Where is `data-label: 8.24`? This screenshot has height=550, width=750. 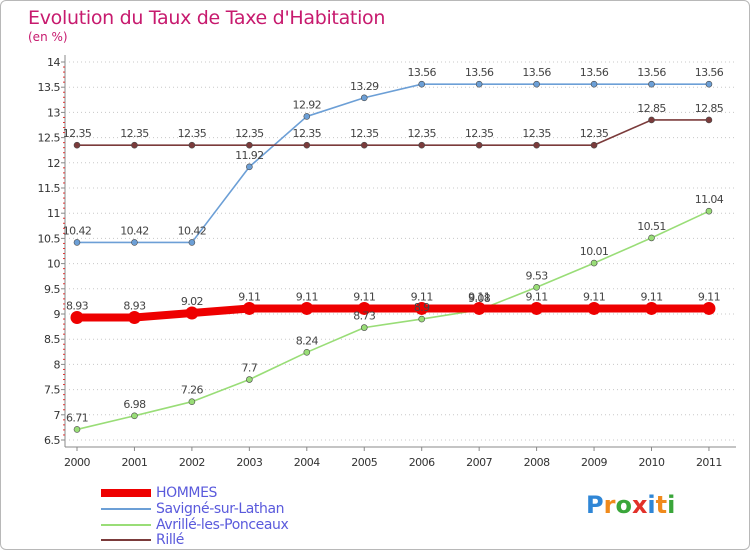
data-label: 8.24 is located at coordinates (307, 340).